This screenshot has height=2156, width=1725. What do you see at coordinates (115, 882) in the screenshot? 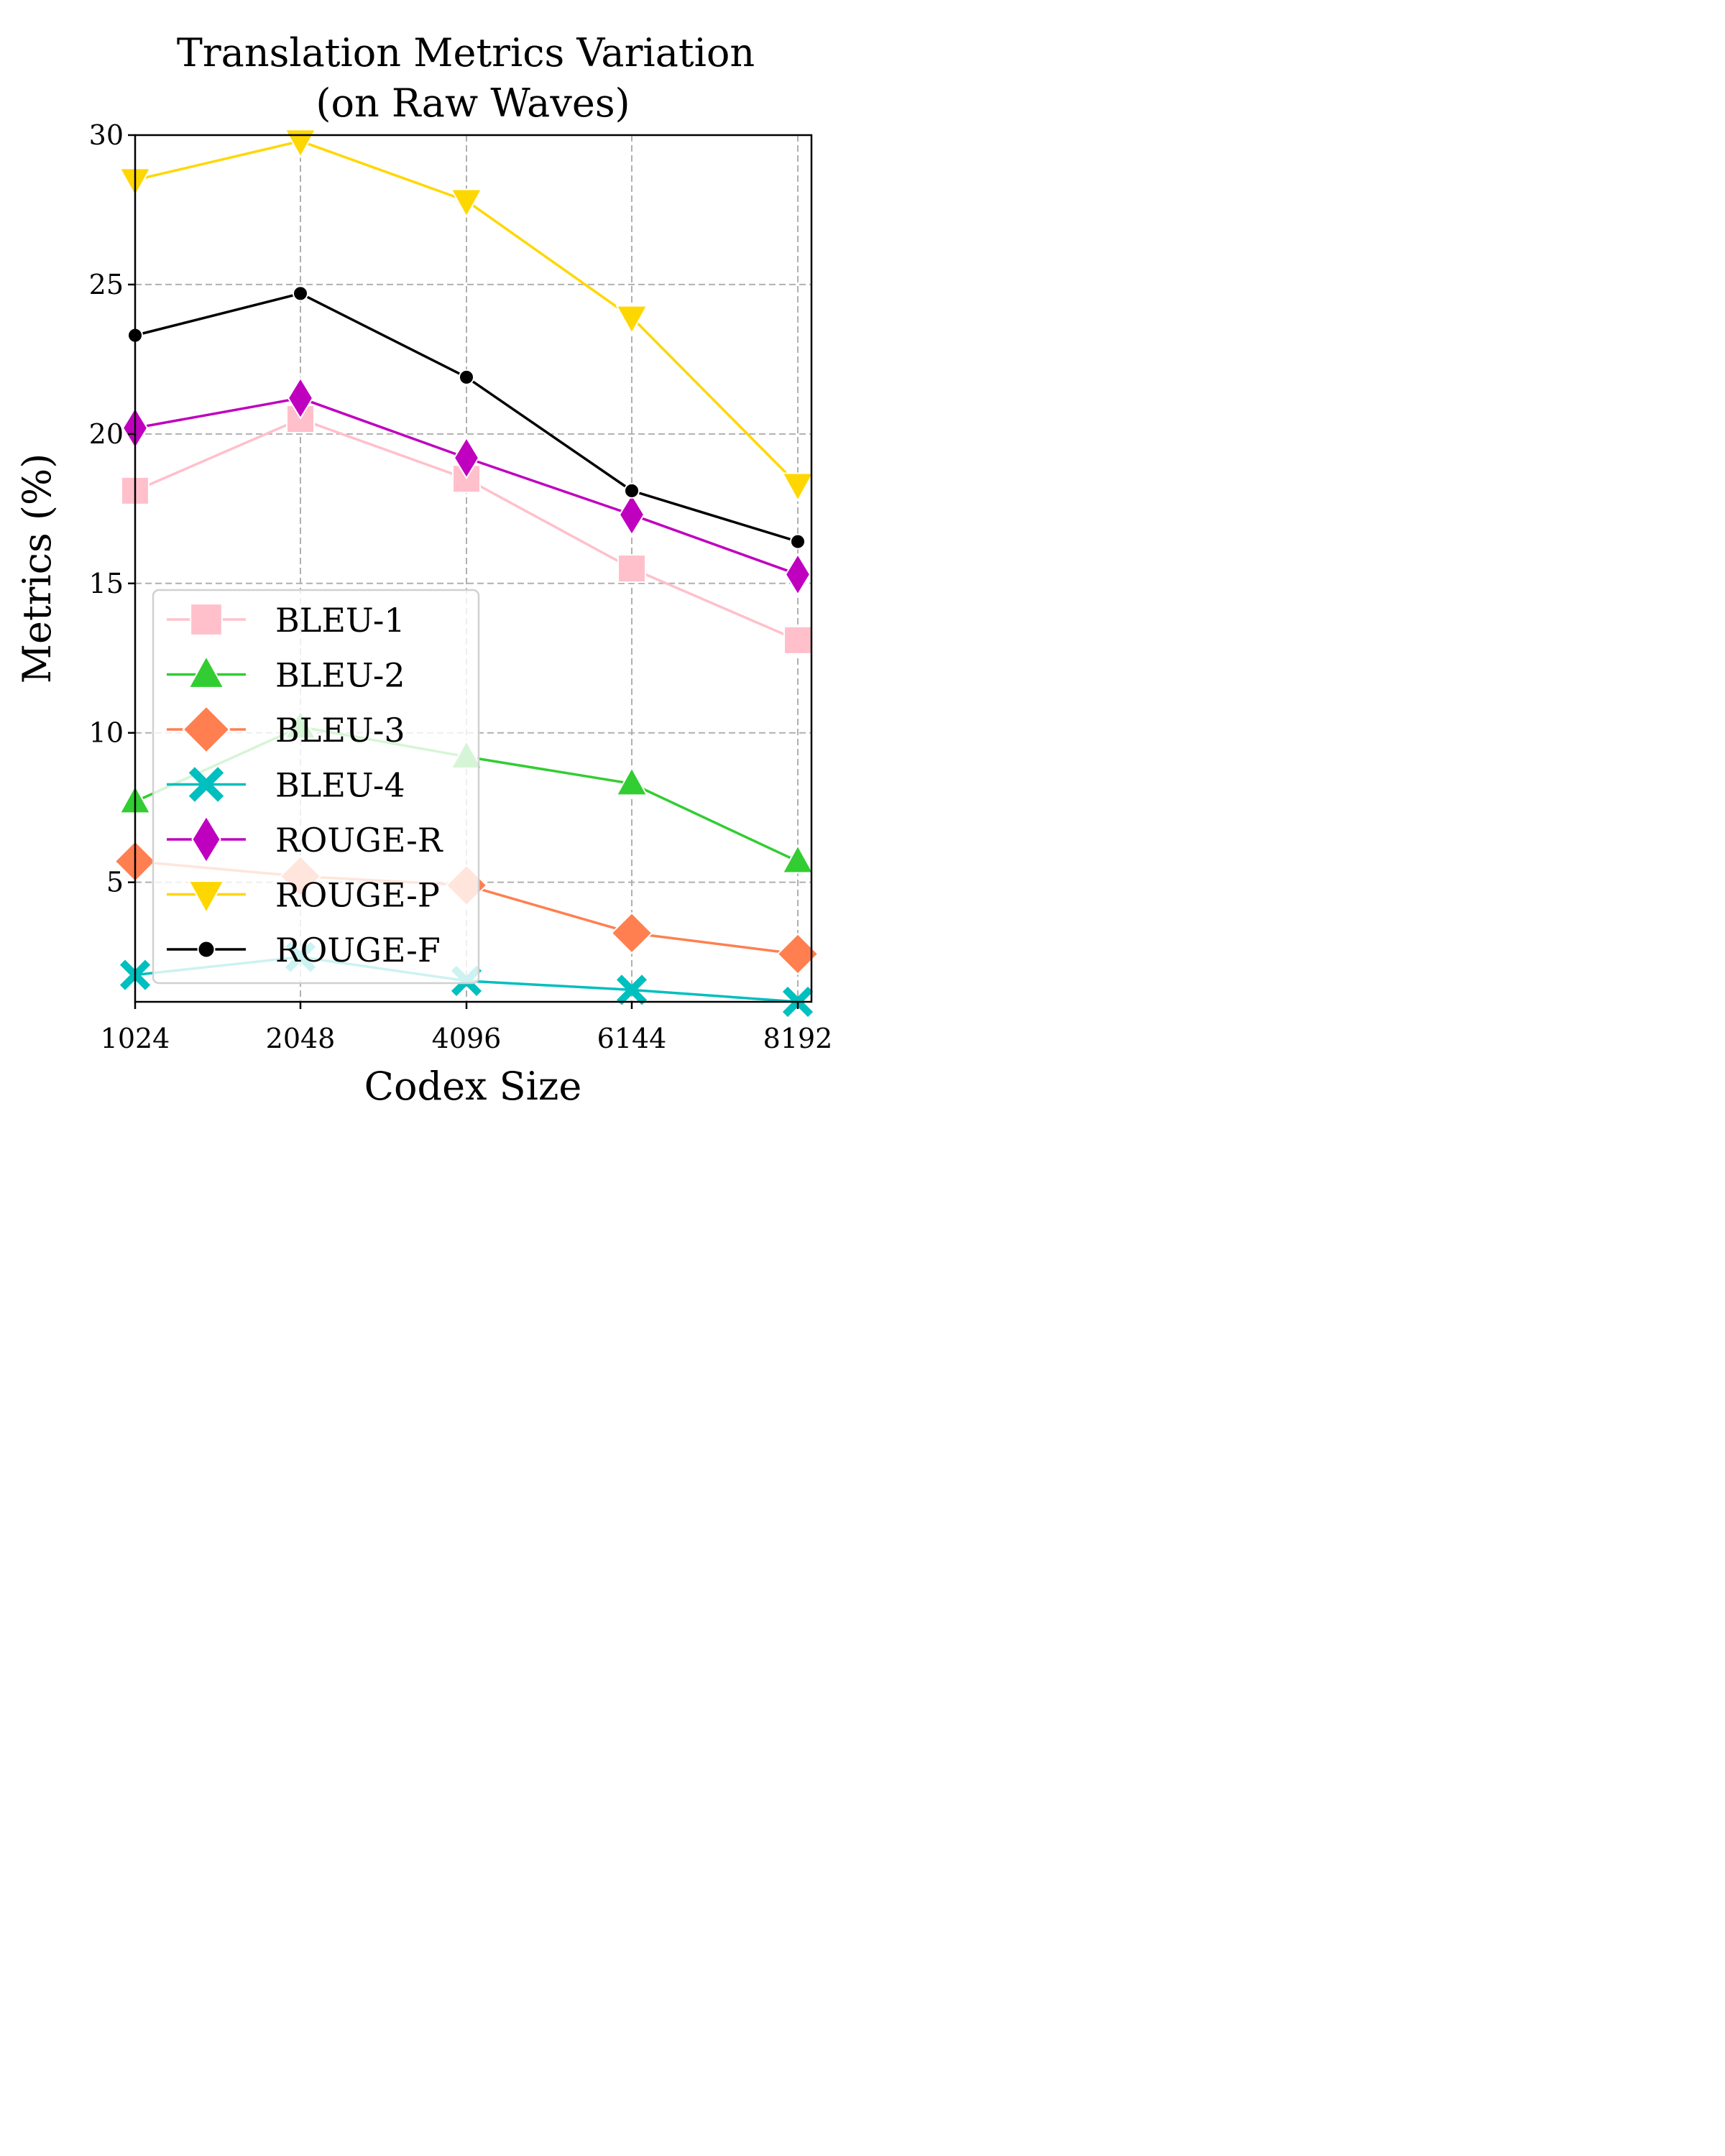
I see `y-tick-label: 5` at bounding box center [115, 882].